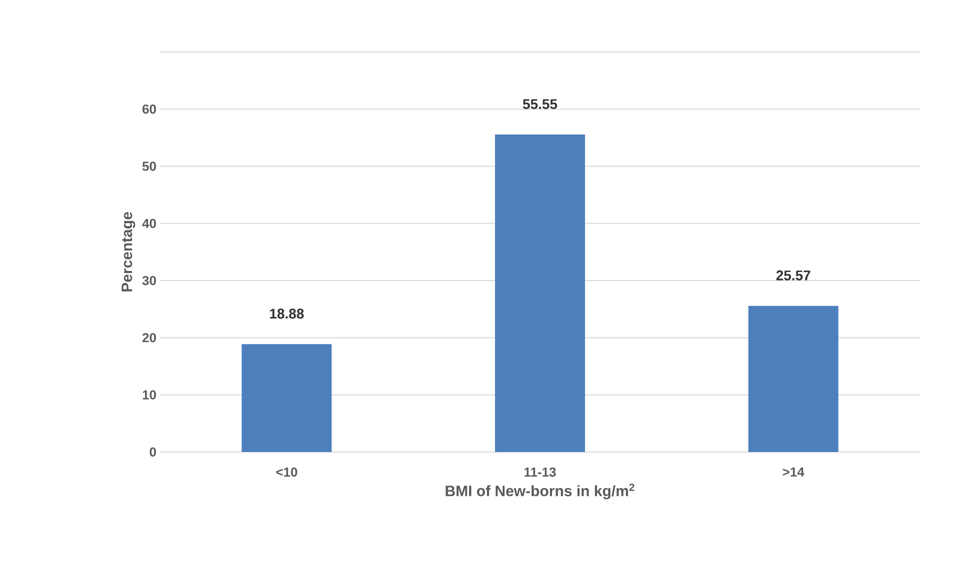 Image resolution: width=959 pixels, height=582 pixels. What do you see at coordinates (540, 472) in the screenshot?
I see `x-tick-label: 11-13` at bounding box center [540, 472].